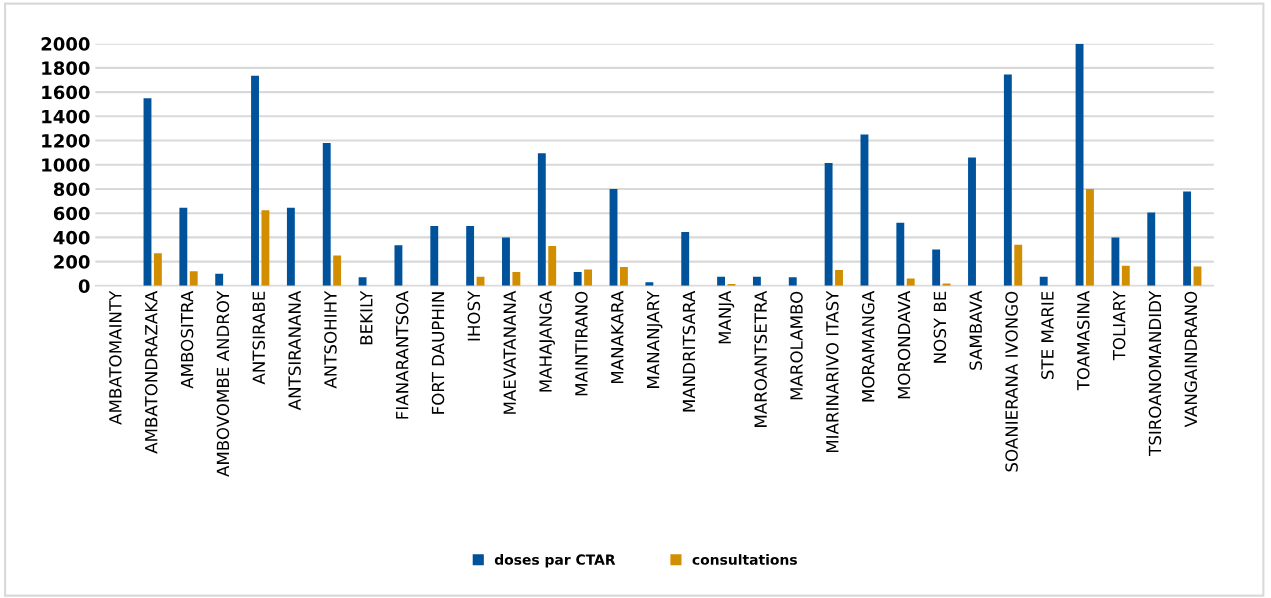 This screenshot has height=598, width=1271. Describe the element at coordinates (744, 559) in the screenshot. I see `legend-label: consultations` at that location.